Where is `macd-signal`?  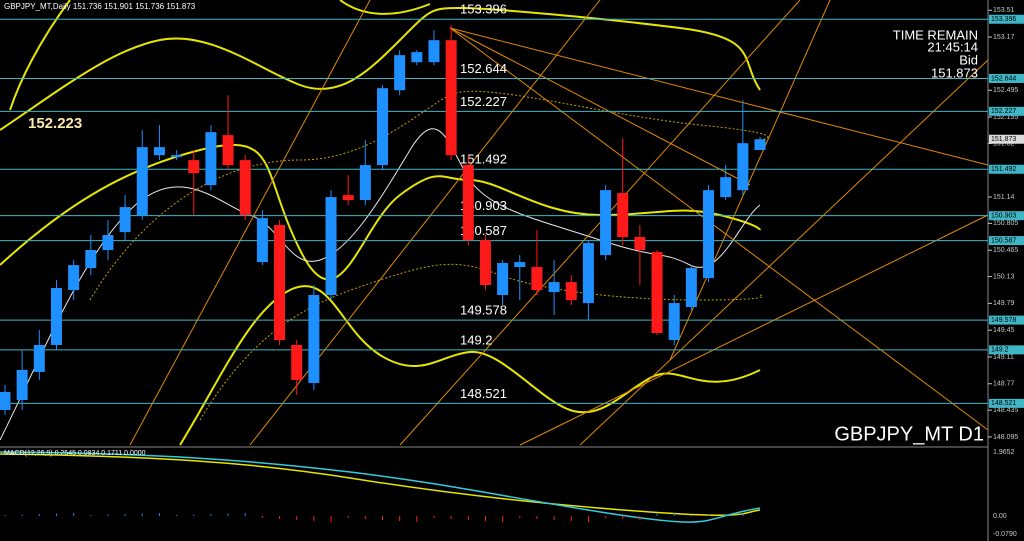 macd-signal is located at coordinates (380, 485).